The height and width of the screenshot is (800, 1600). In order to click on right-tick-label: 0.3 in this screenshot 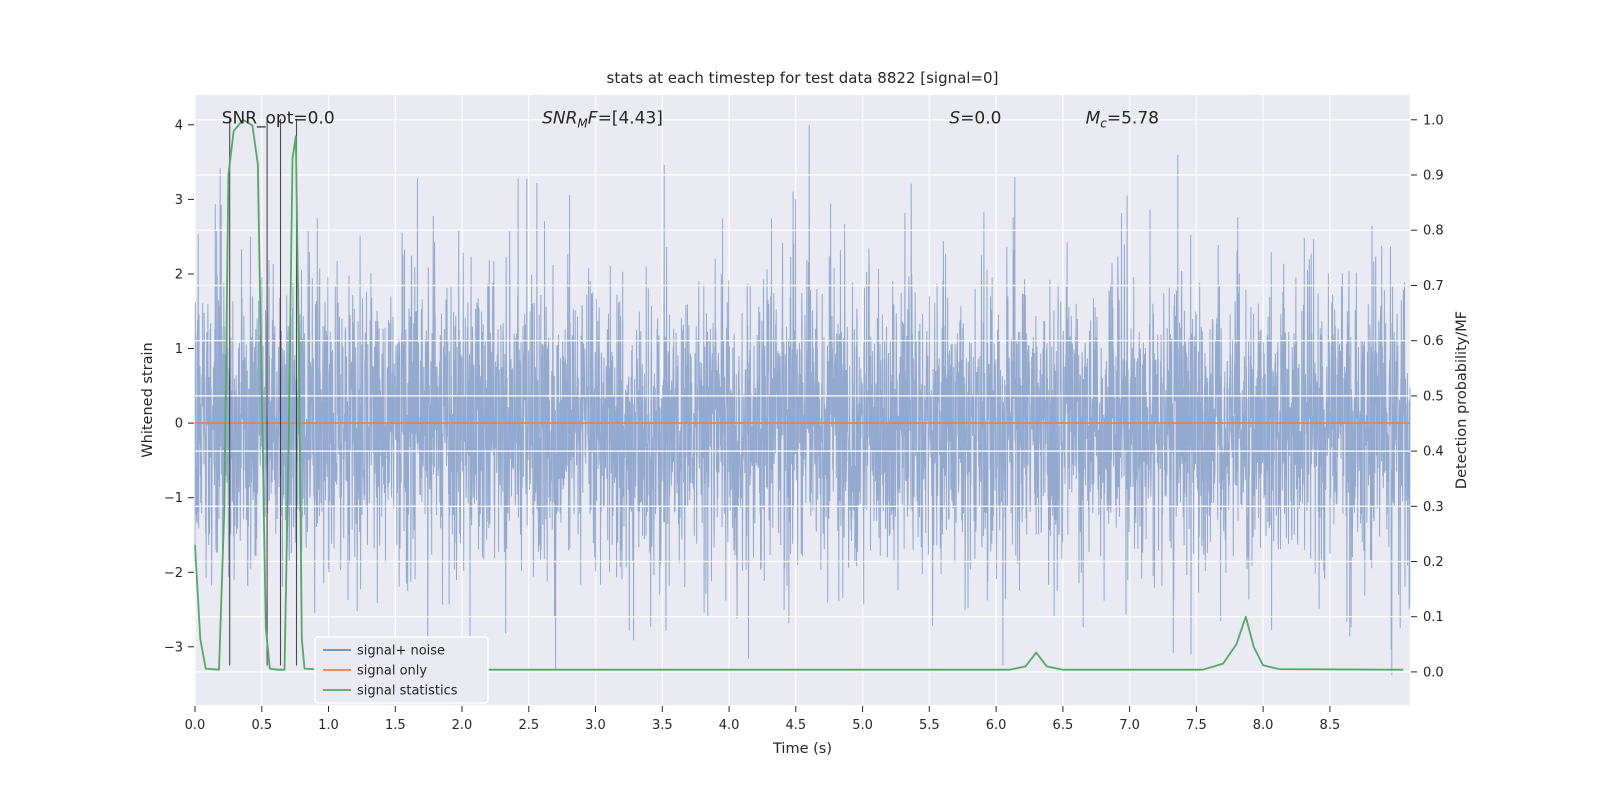, I will do `click(1433, 507)`.